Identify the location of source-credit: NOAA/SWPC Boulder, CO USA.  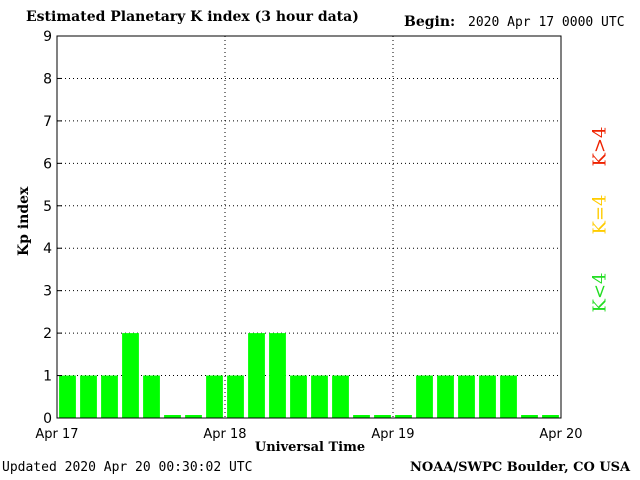
(520, 467).